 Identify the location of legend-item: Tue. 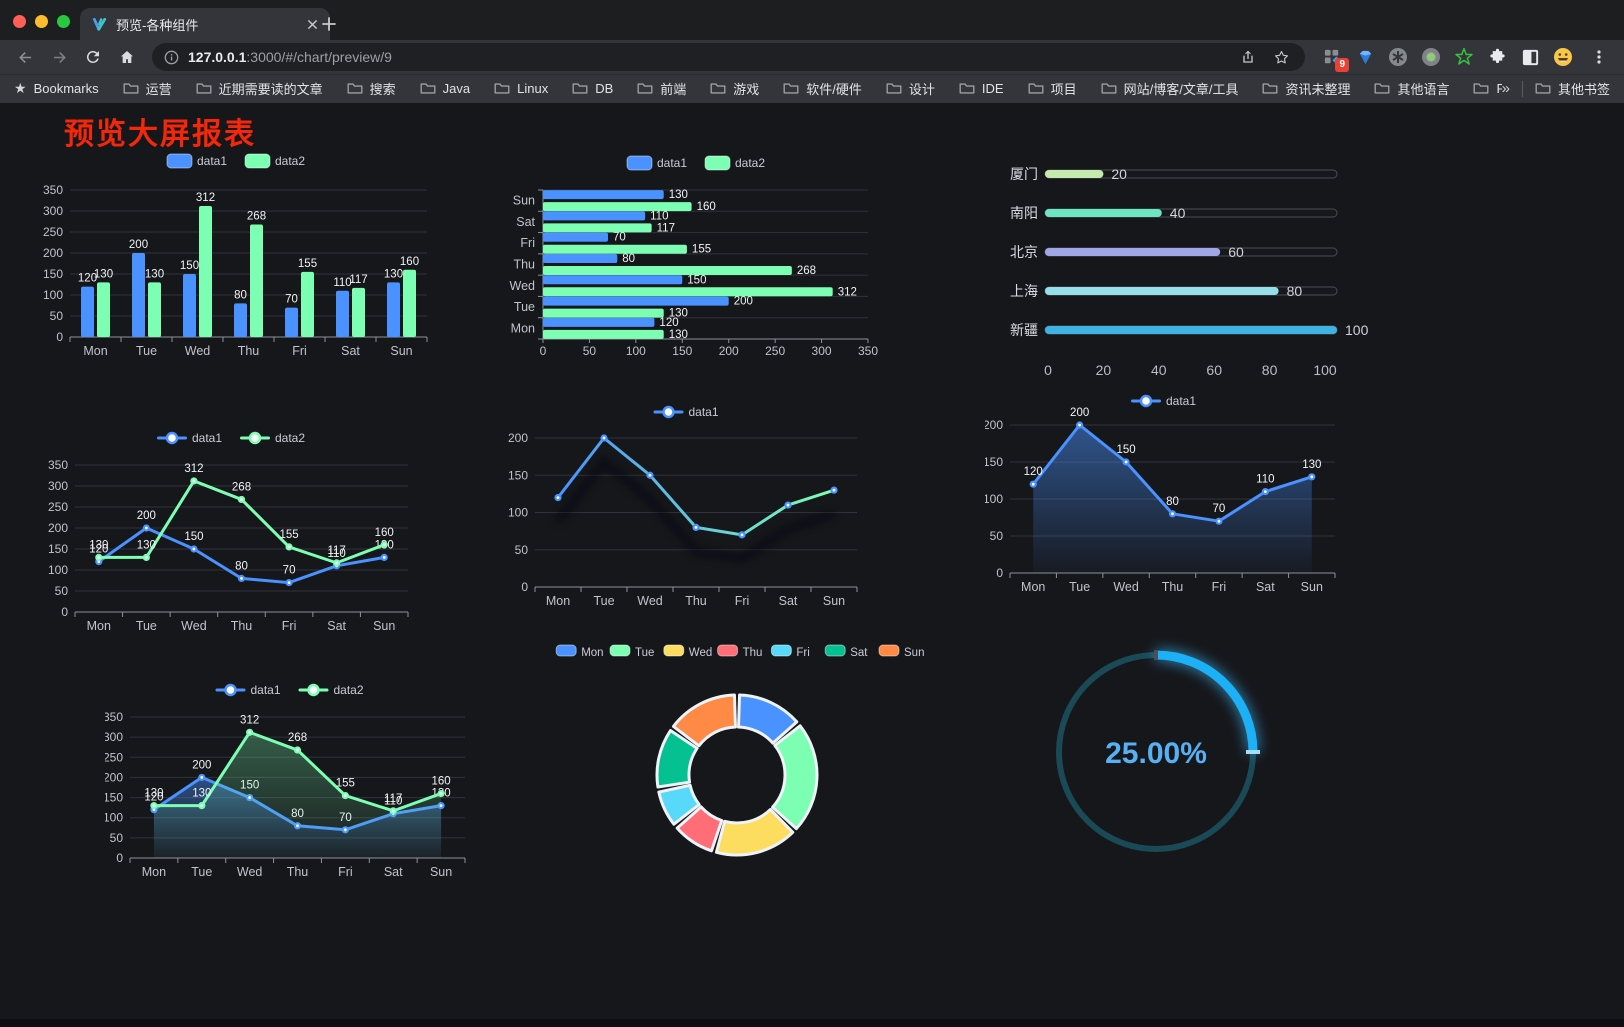
(631, 651).